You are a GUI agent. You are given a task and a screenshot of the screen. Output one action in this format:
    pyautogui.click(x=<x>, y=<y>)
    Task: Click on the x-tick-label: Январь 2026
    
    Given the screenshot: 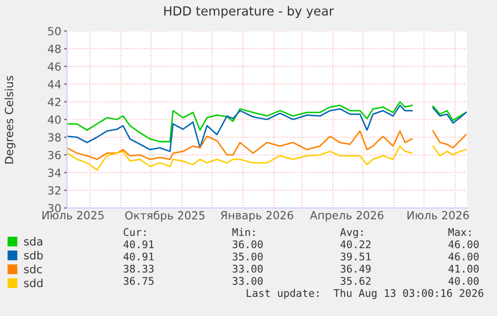 What is the action you would take?
    pyautogui.click(x=257, y=216)
    